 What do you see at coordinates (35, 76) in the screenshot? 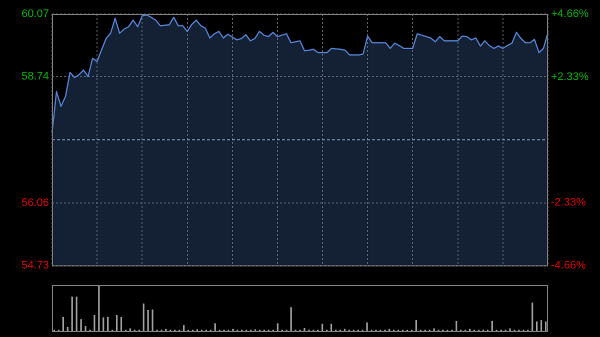
I see `y-tick-label: 58.74` at bounding box center [35, 76].